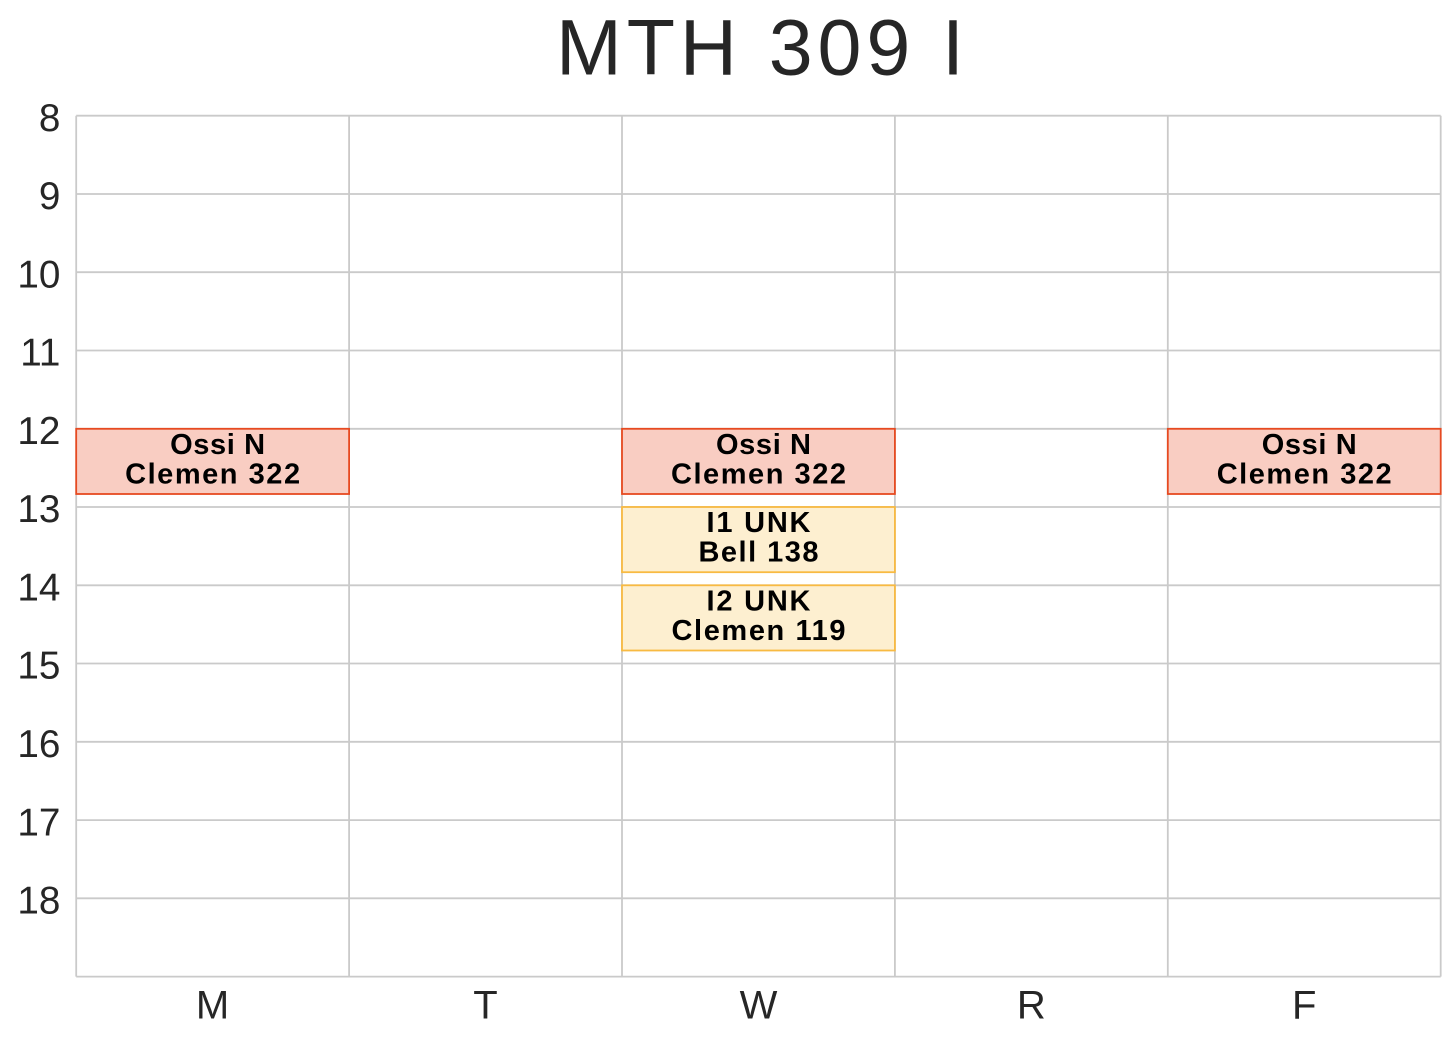 The height and width of the screenshot is (1040, 1456). I want to click on svg-text: I2 UNK, so click(759, 601).